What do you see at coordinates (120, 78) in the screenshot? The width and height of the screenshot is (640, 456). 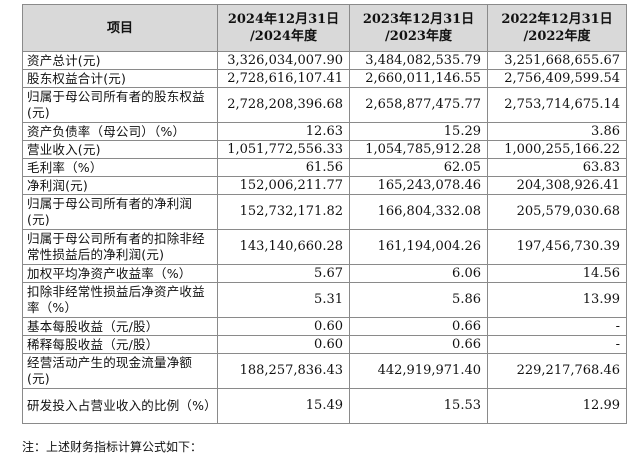 I see `row-label: 股东权益合计(元)` at bounding box center [120, 78].